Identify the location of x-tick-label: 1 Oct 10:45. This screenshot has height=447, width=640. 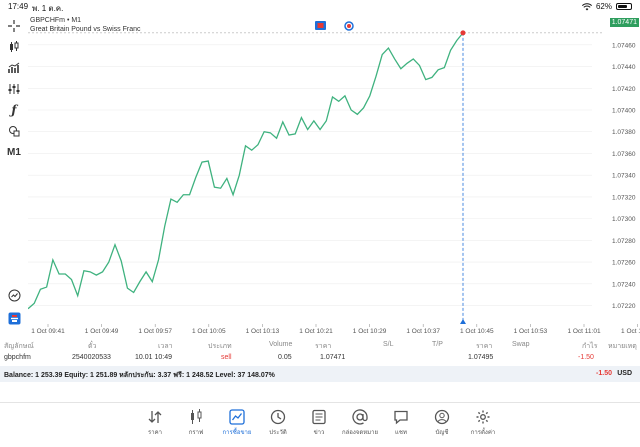
(477, 331).